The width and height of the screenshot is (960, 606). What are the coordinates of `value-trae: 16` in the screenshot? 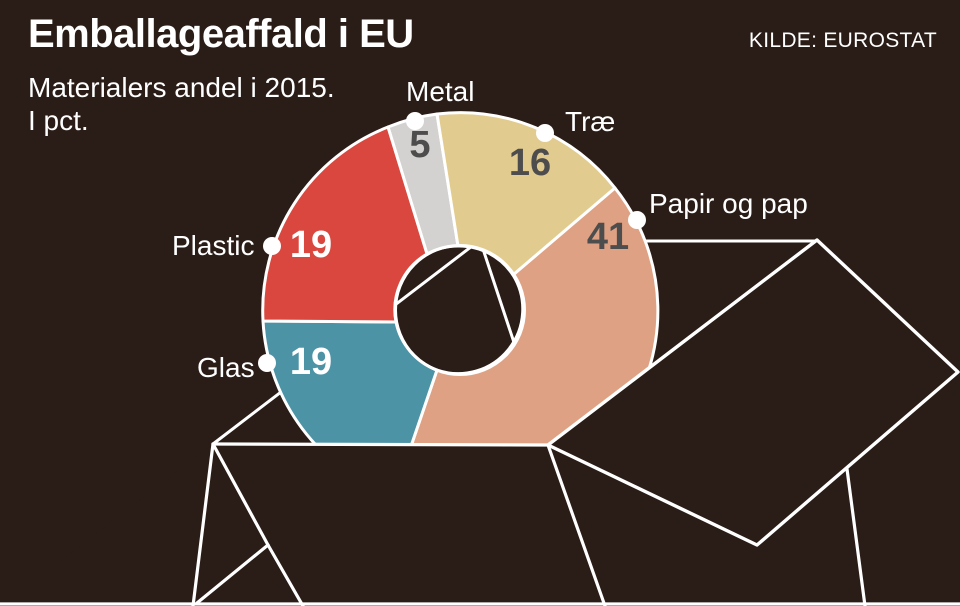 It's located at (530, 163).